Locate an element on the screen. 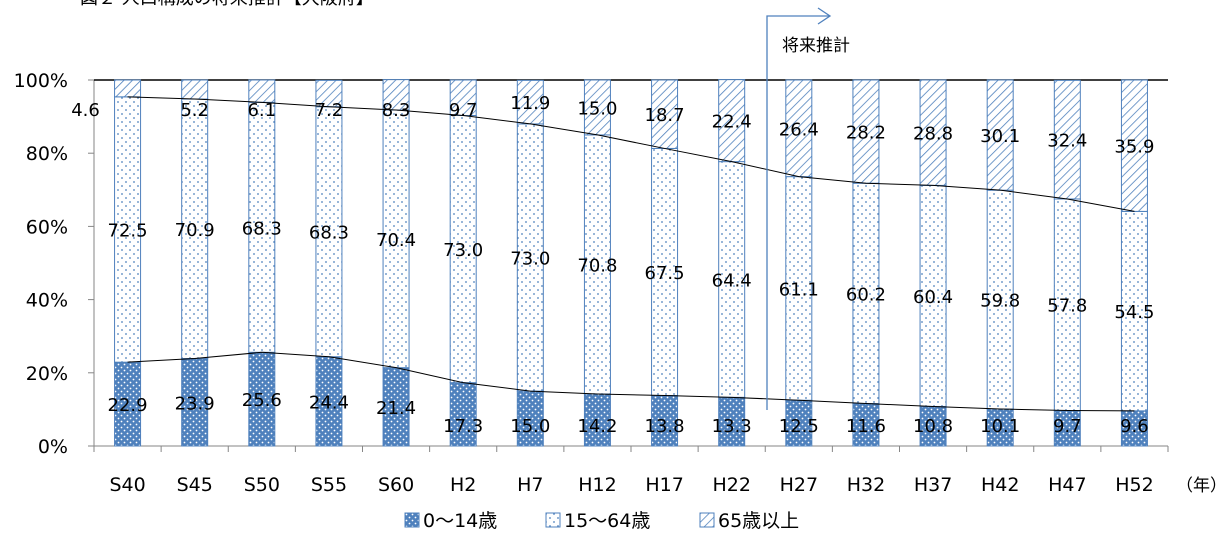 The width and height of the screenshot is (1229, 536). label-0-14: 15.0 is located at coordinates (530, 426).